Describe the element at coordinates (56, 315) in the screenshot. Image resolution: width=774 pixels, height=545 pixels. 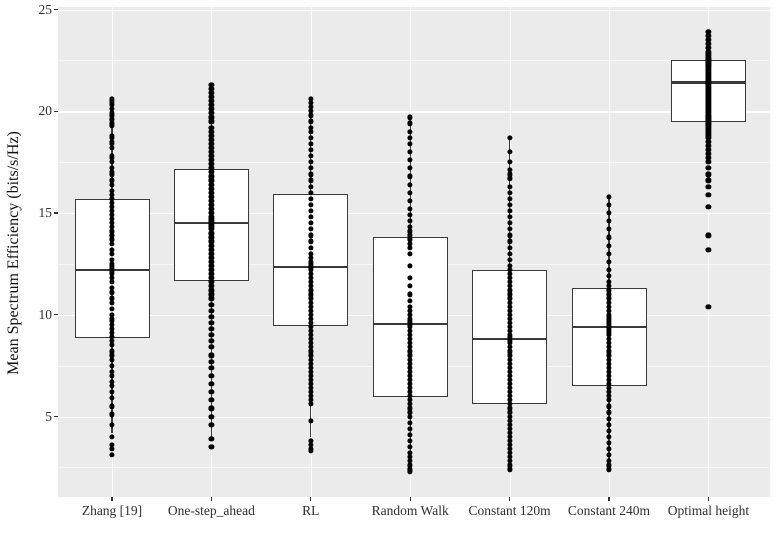
I see `y-tick-mark` at that location.